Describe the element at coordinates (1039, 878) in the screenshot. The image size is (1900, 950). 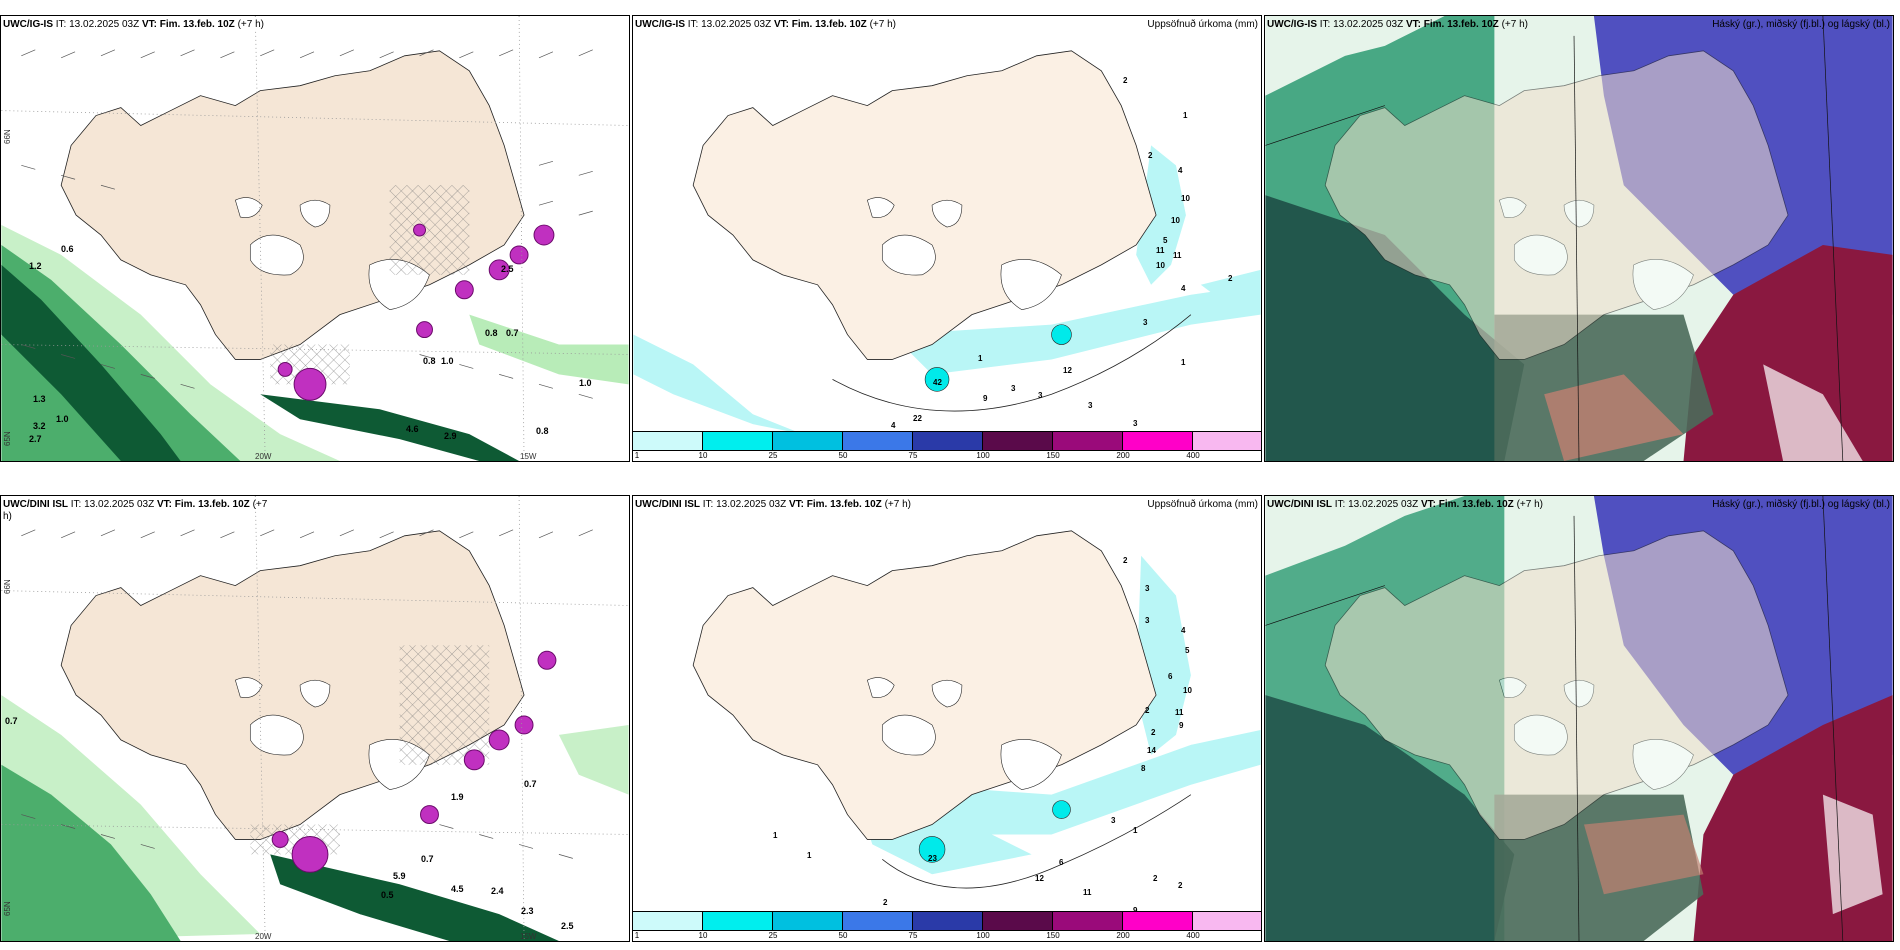
I see `value-label: 12` at that location.